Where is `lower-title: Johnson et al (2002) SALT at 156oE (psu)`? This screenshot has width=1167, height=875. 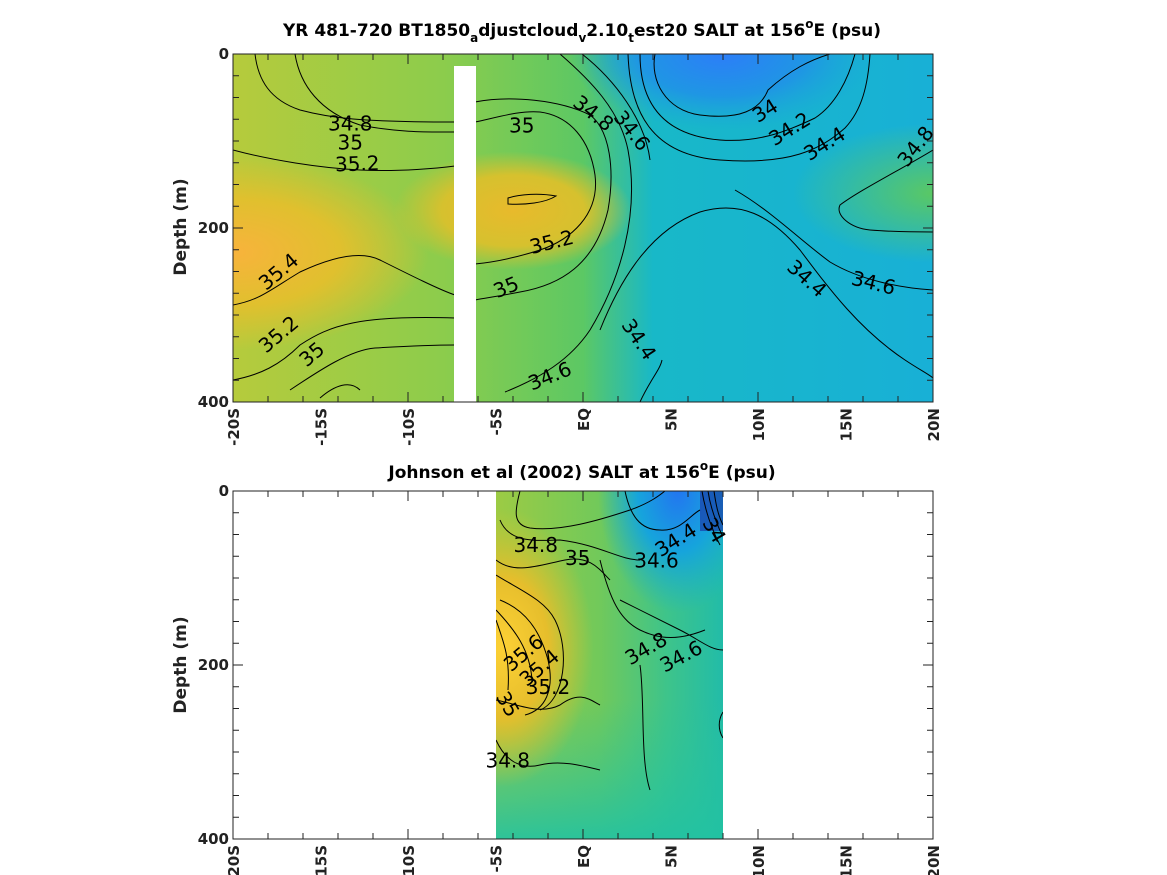
lower-title: Johnson et al (2002) SALT at 156oE (psu) is located at coordinates (581, 471).